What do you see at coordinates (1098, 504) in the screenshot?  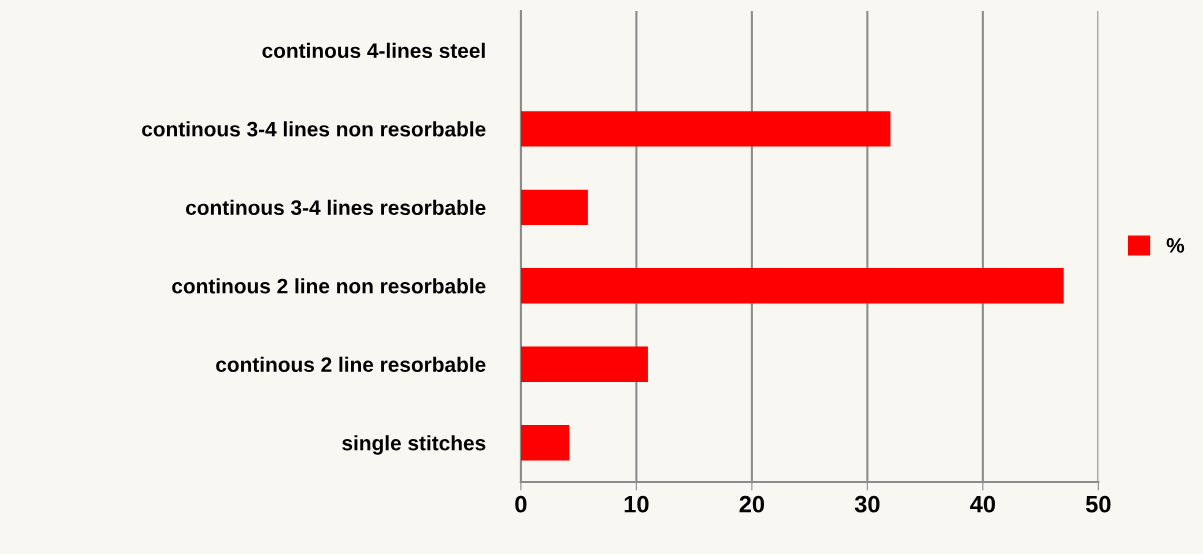 I see `x-tick-label: 50` at bounding box center [1098, 504].